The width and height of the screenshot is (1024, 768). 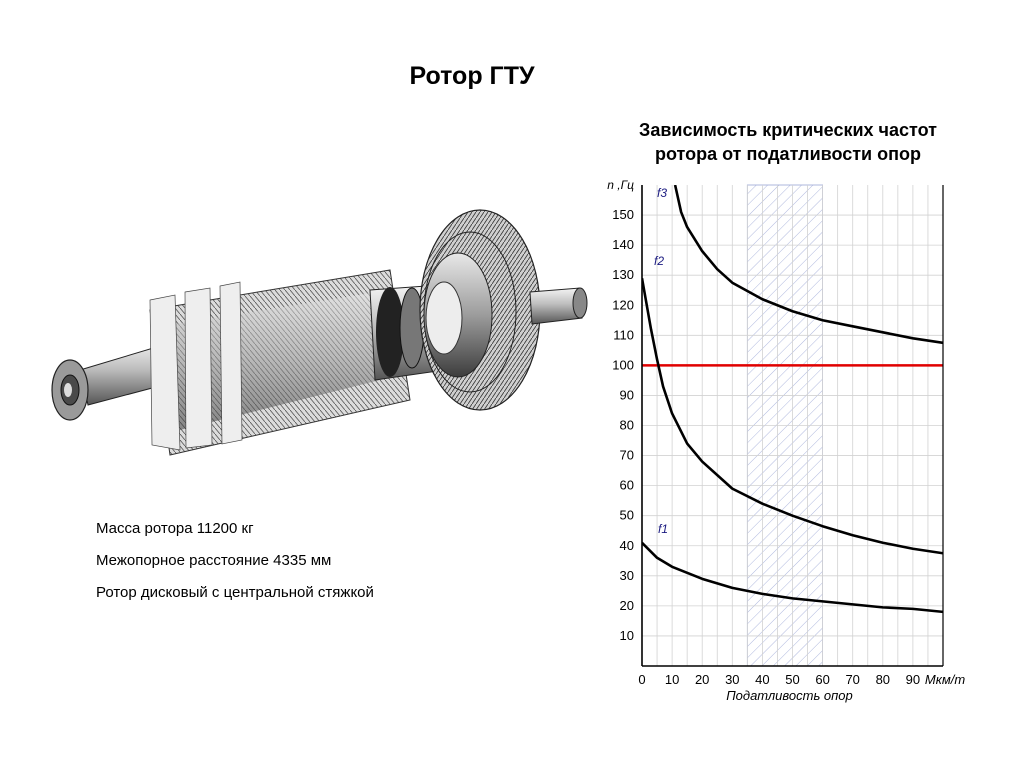 I want to click on series-label-f2: f2, so click(x=659, y=261).